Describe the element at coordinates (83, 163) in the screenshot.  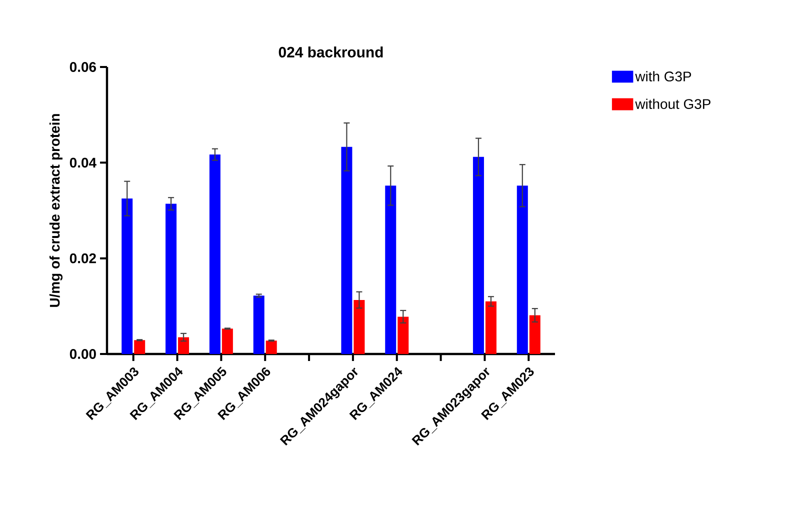
I see `y-tick-label: 0.04` at that location.